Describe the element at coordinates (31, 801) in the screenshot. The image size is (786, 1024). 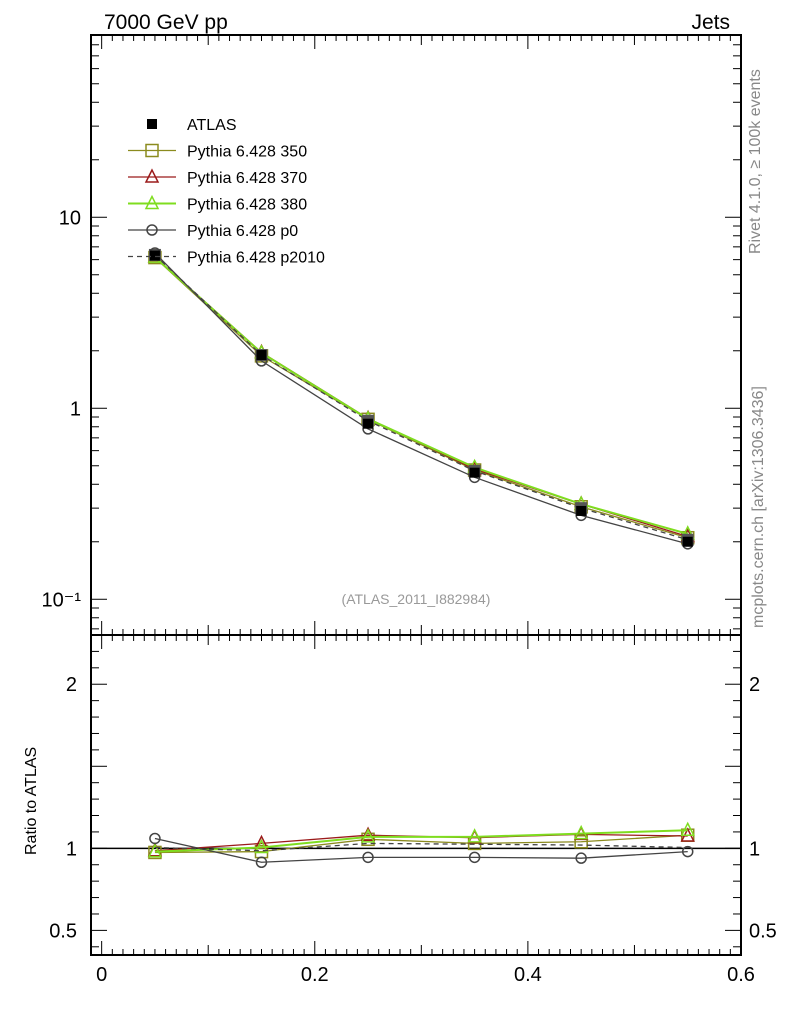
I see `ratio-y-axis-label: Ratio to ATLAS` at that location.